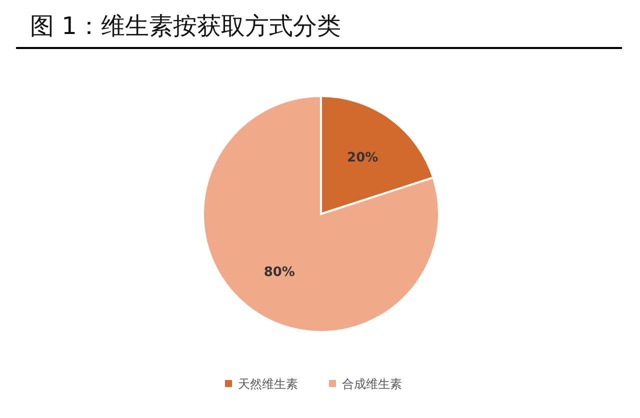  I want to click on legend-label: 天然维生素, so click(268, 384).